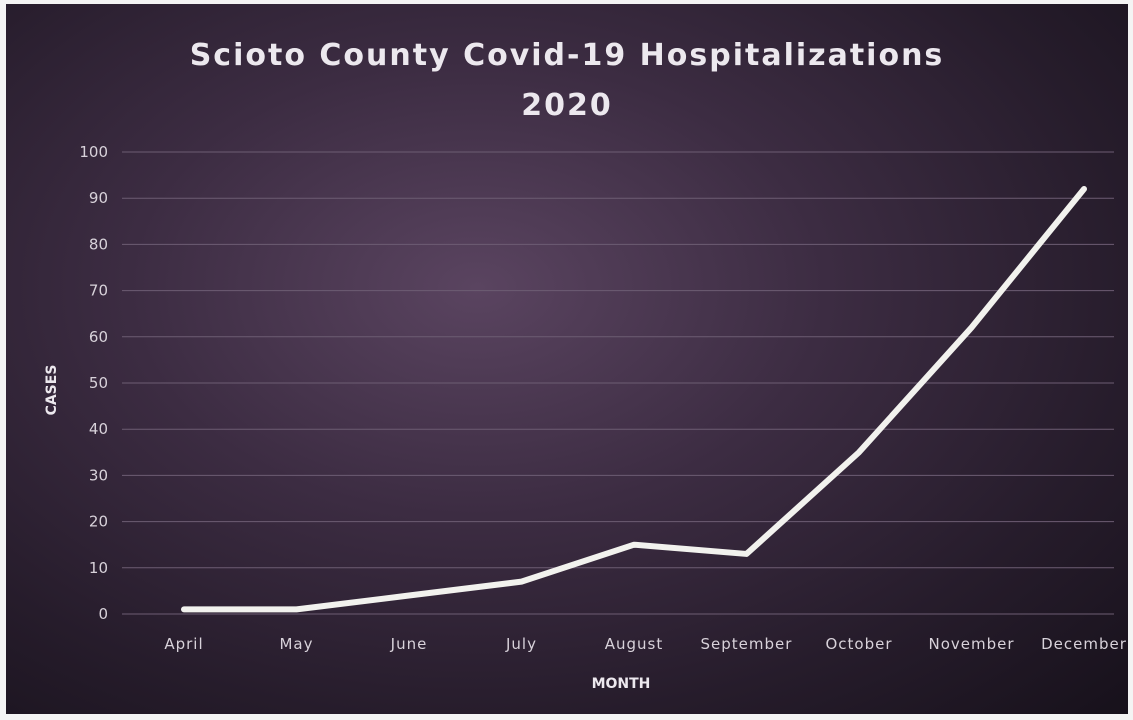 Image resolution: width=1133 pixels, height=720 pixels. I want to click on y-axis-ticks: 0 10 20 30 40 50 60 70 80 90 100, so click(93, 383).